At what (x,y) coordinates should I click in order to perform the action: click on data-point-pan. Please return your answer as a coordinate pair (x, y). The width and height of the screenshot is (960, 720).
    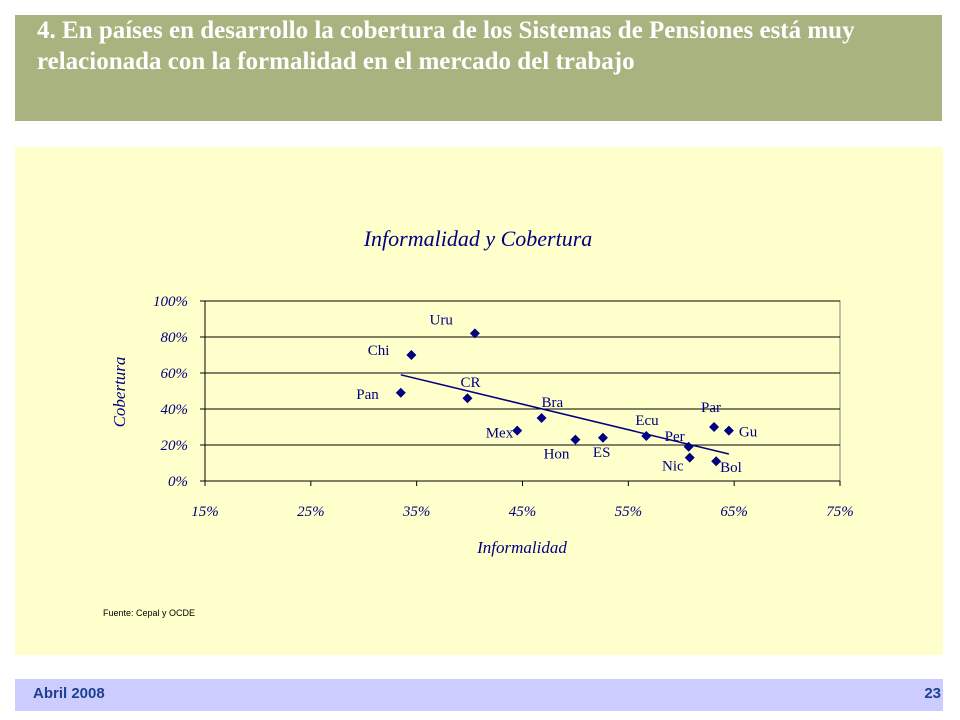
    Looking at the image, I should click on (400, 392).